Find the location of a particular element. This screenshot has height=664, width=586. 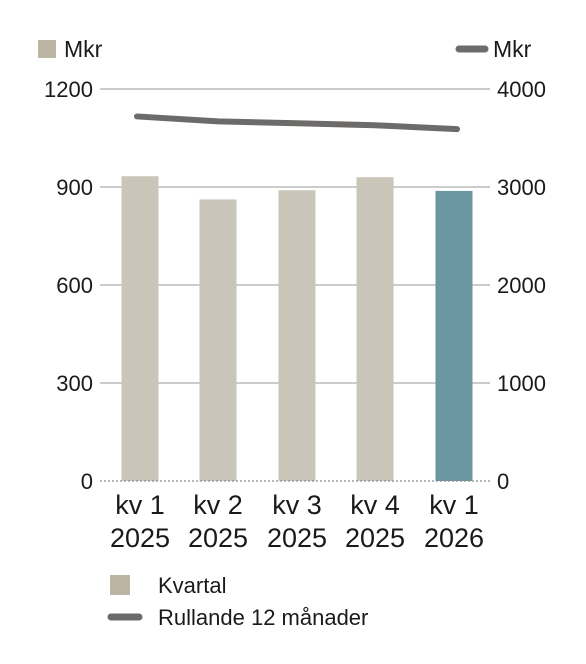

legend-label-rullande: Rullande 12 månader is located at coordinates (263, 617).